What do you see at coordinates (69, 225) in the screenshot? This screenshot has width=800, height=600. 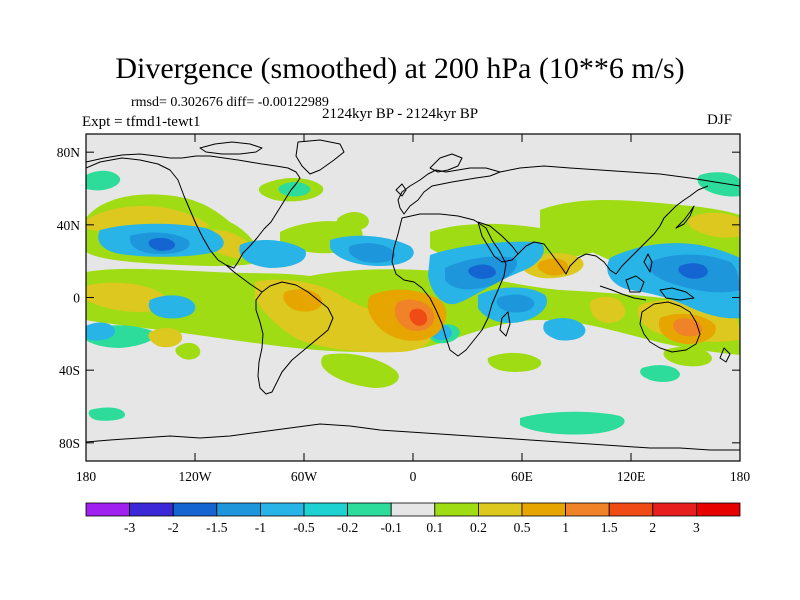 I see `lat-tick-label: 40N` at bounding box center [69, 225].